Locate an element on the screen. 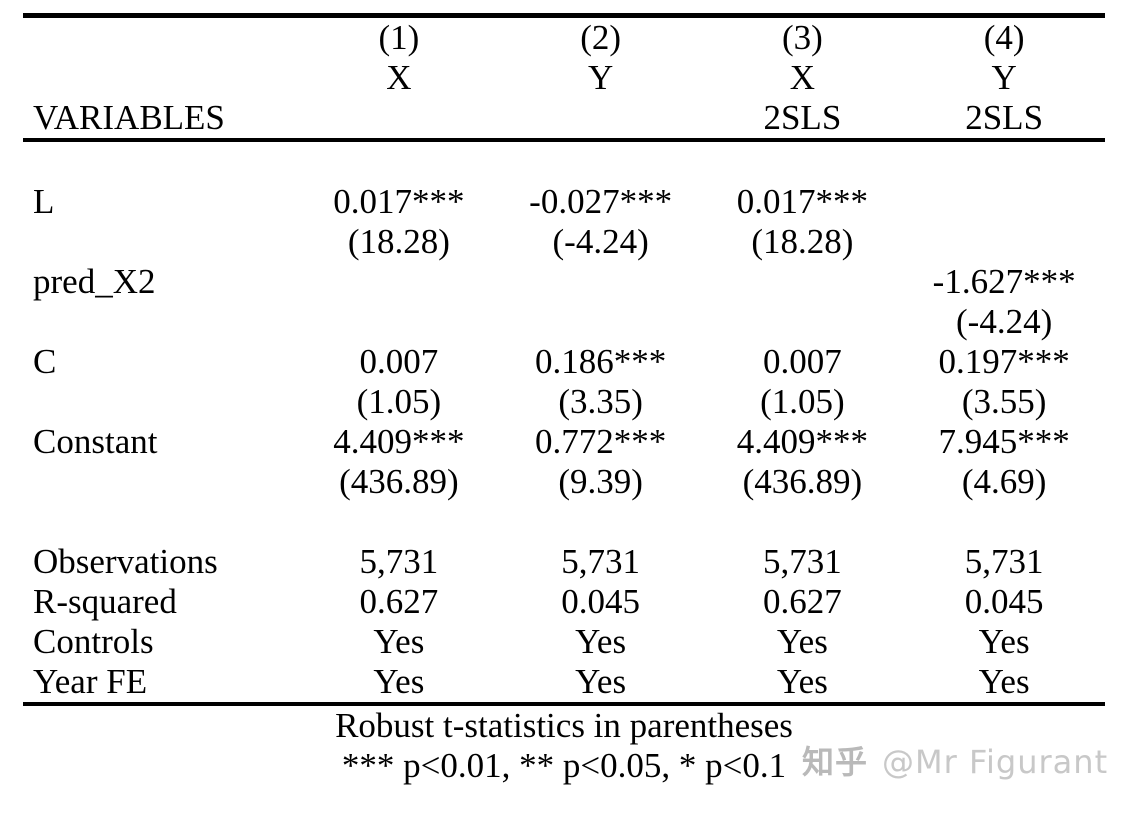 The height and width of the screenshot is (814, 1125). table-row: Constant 4.409*** 0.772*** 4.409*** 7.945*** is located at coordinates (564, 442).